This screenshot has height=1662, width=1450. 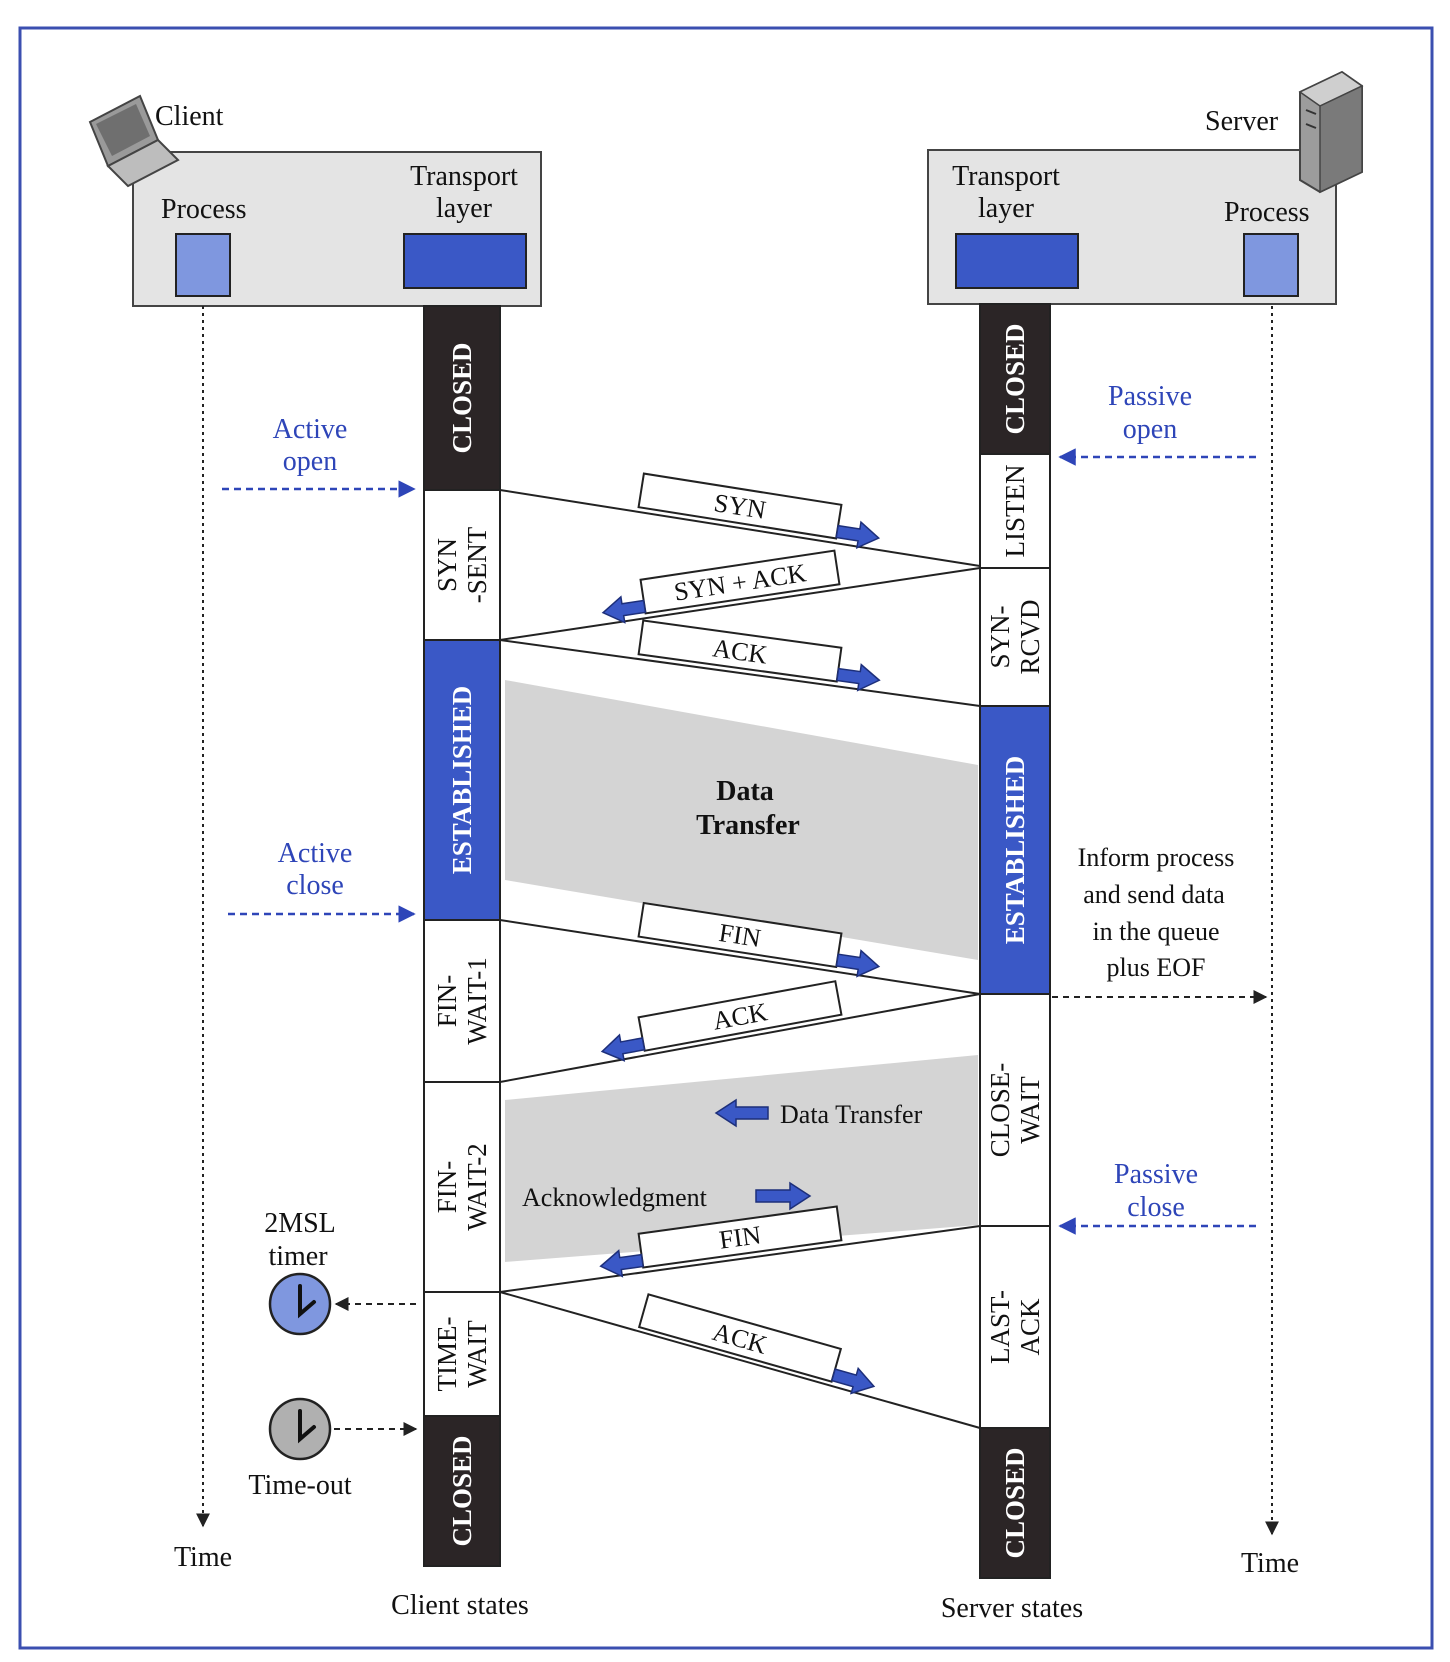 What do you see at coordinates (310, 429) in the screenshot?
I see `active-open-label: Active` at bounding box center [310, 429].